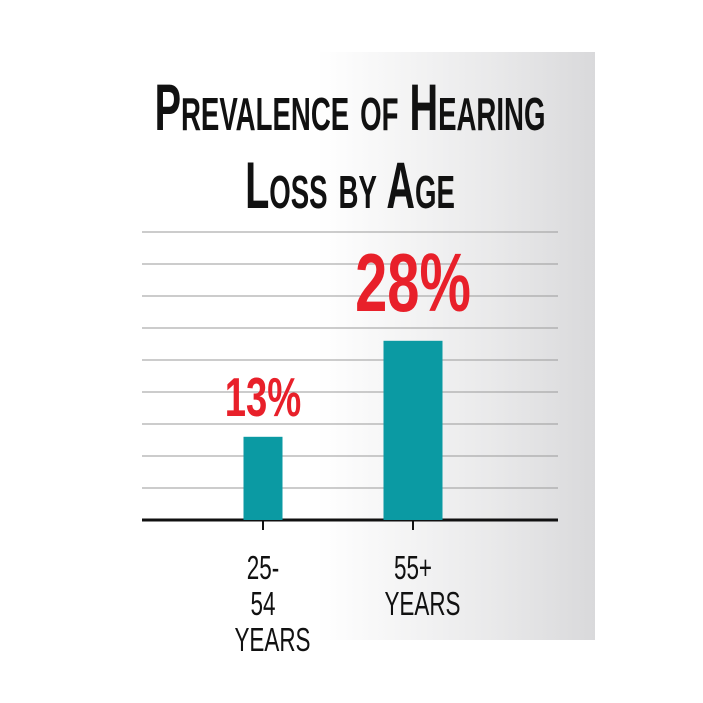 The image size is (703, 703). What do you see at coordinates (263, 398) in the screenshot?
I see `value-label: 13%` at bounding box center [263, 398].